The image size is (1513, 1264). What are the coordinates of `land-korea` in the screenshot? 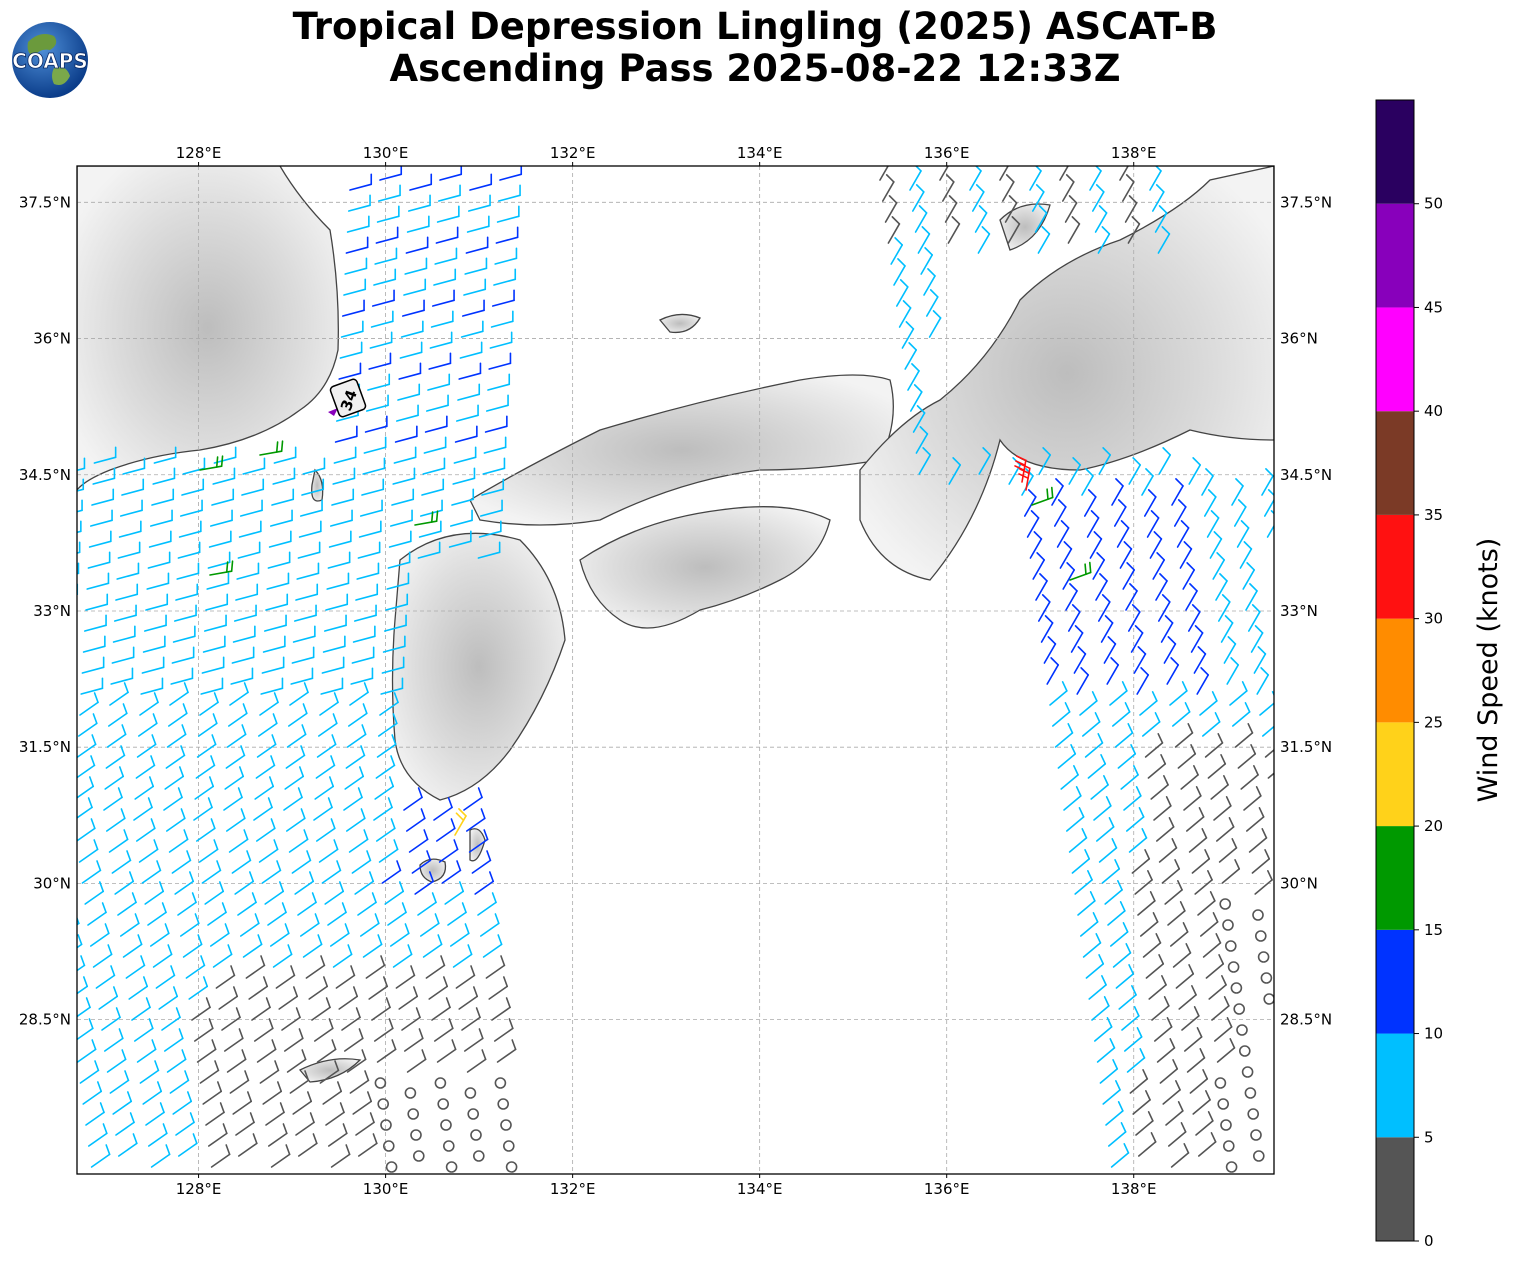 It's located at (208, 329).